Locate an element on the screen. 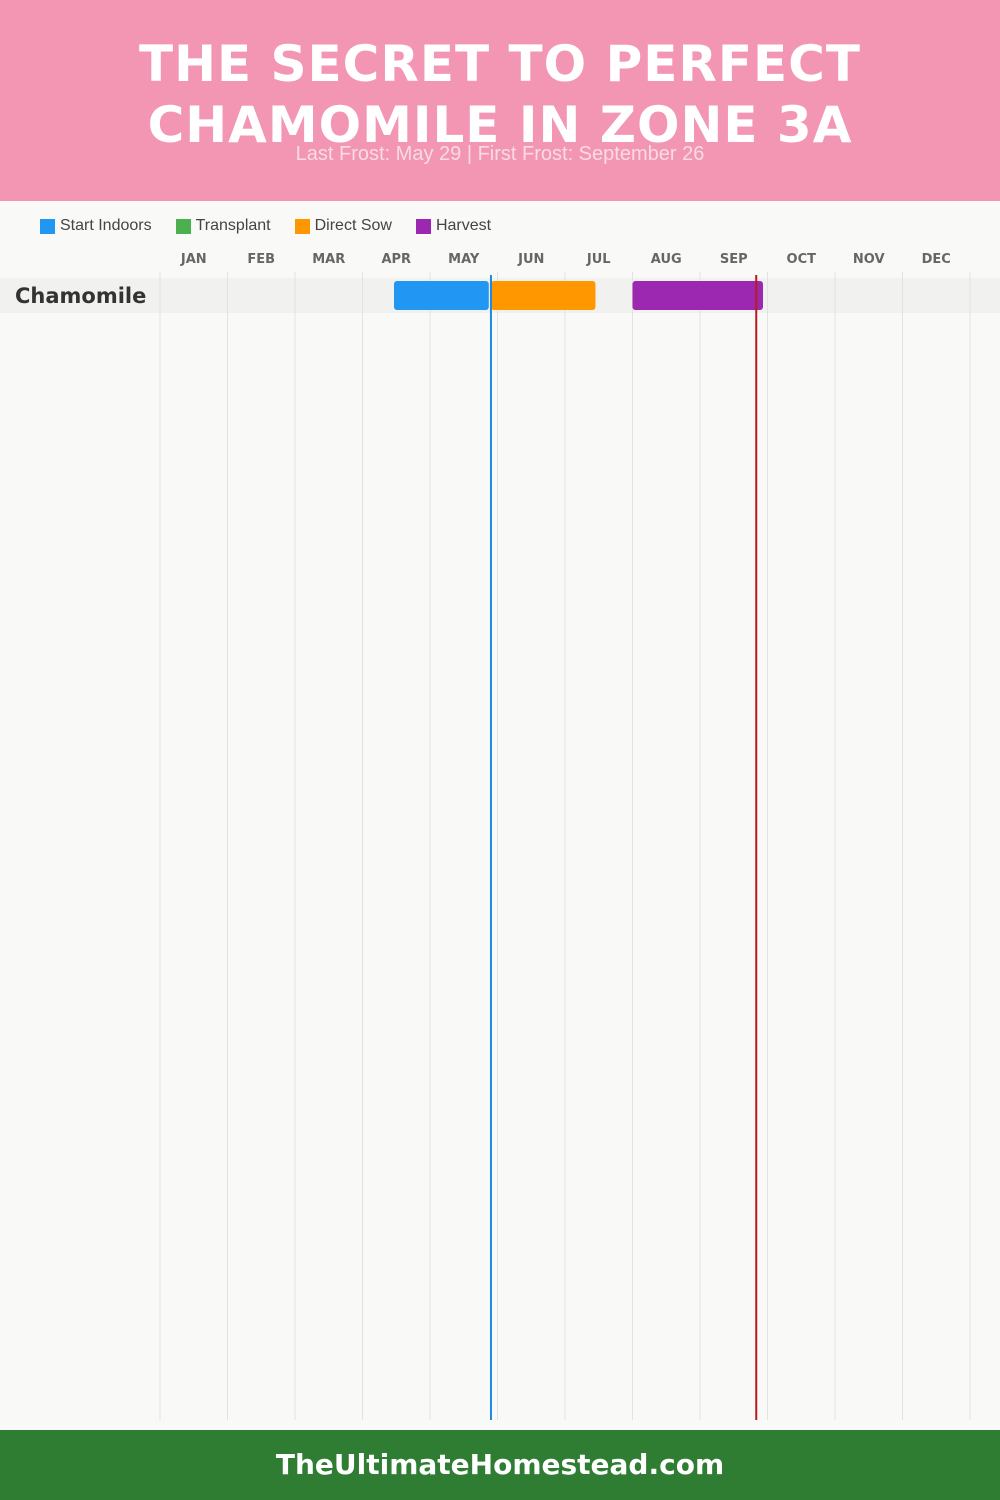  task-bar-harvest is located at coordinates (697, 295).